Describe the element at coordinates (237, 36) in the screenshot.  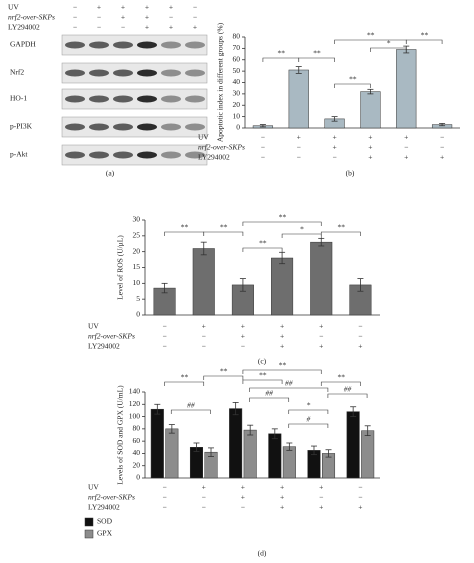
I see `y-tick-label: 80` at that location.